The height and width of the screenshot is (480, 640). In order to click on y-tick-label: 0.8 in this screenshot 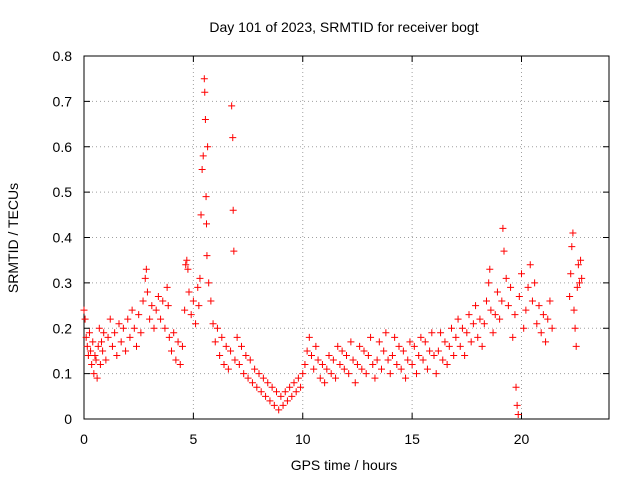, I will do `click(63, 56)`.